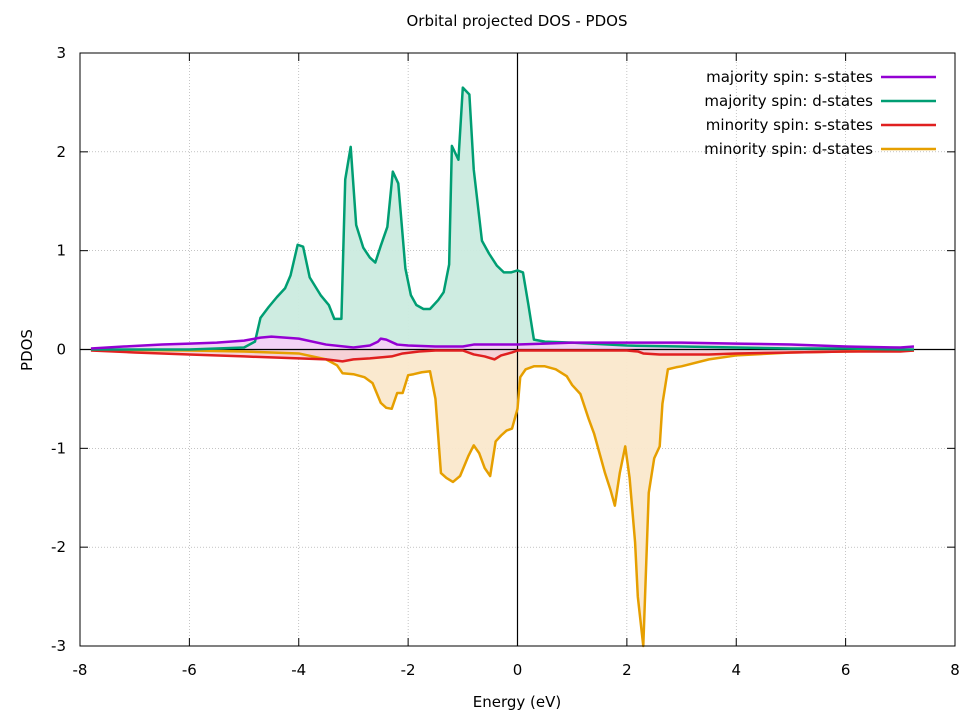  I want to click on x-tick-label: 4, so click(736, 670).